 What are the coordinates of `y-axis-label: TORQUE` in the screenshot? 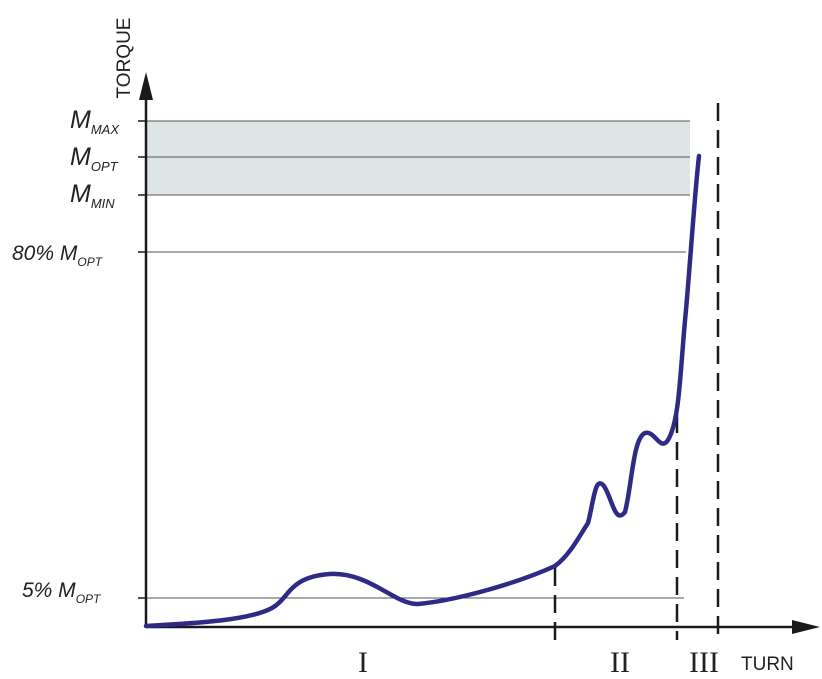 It's located at (124, 58).